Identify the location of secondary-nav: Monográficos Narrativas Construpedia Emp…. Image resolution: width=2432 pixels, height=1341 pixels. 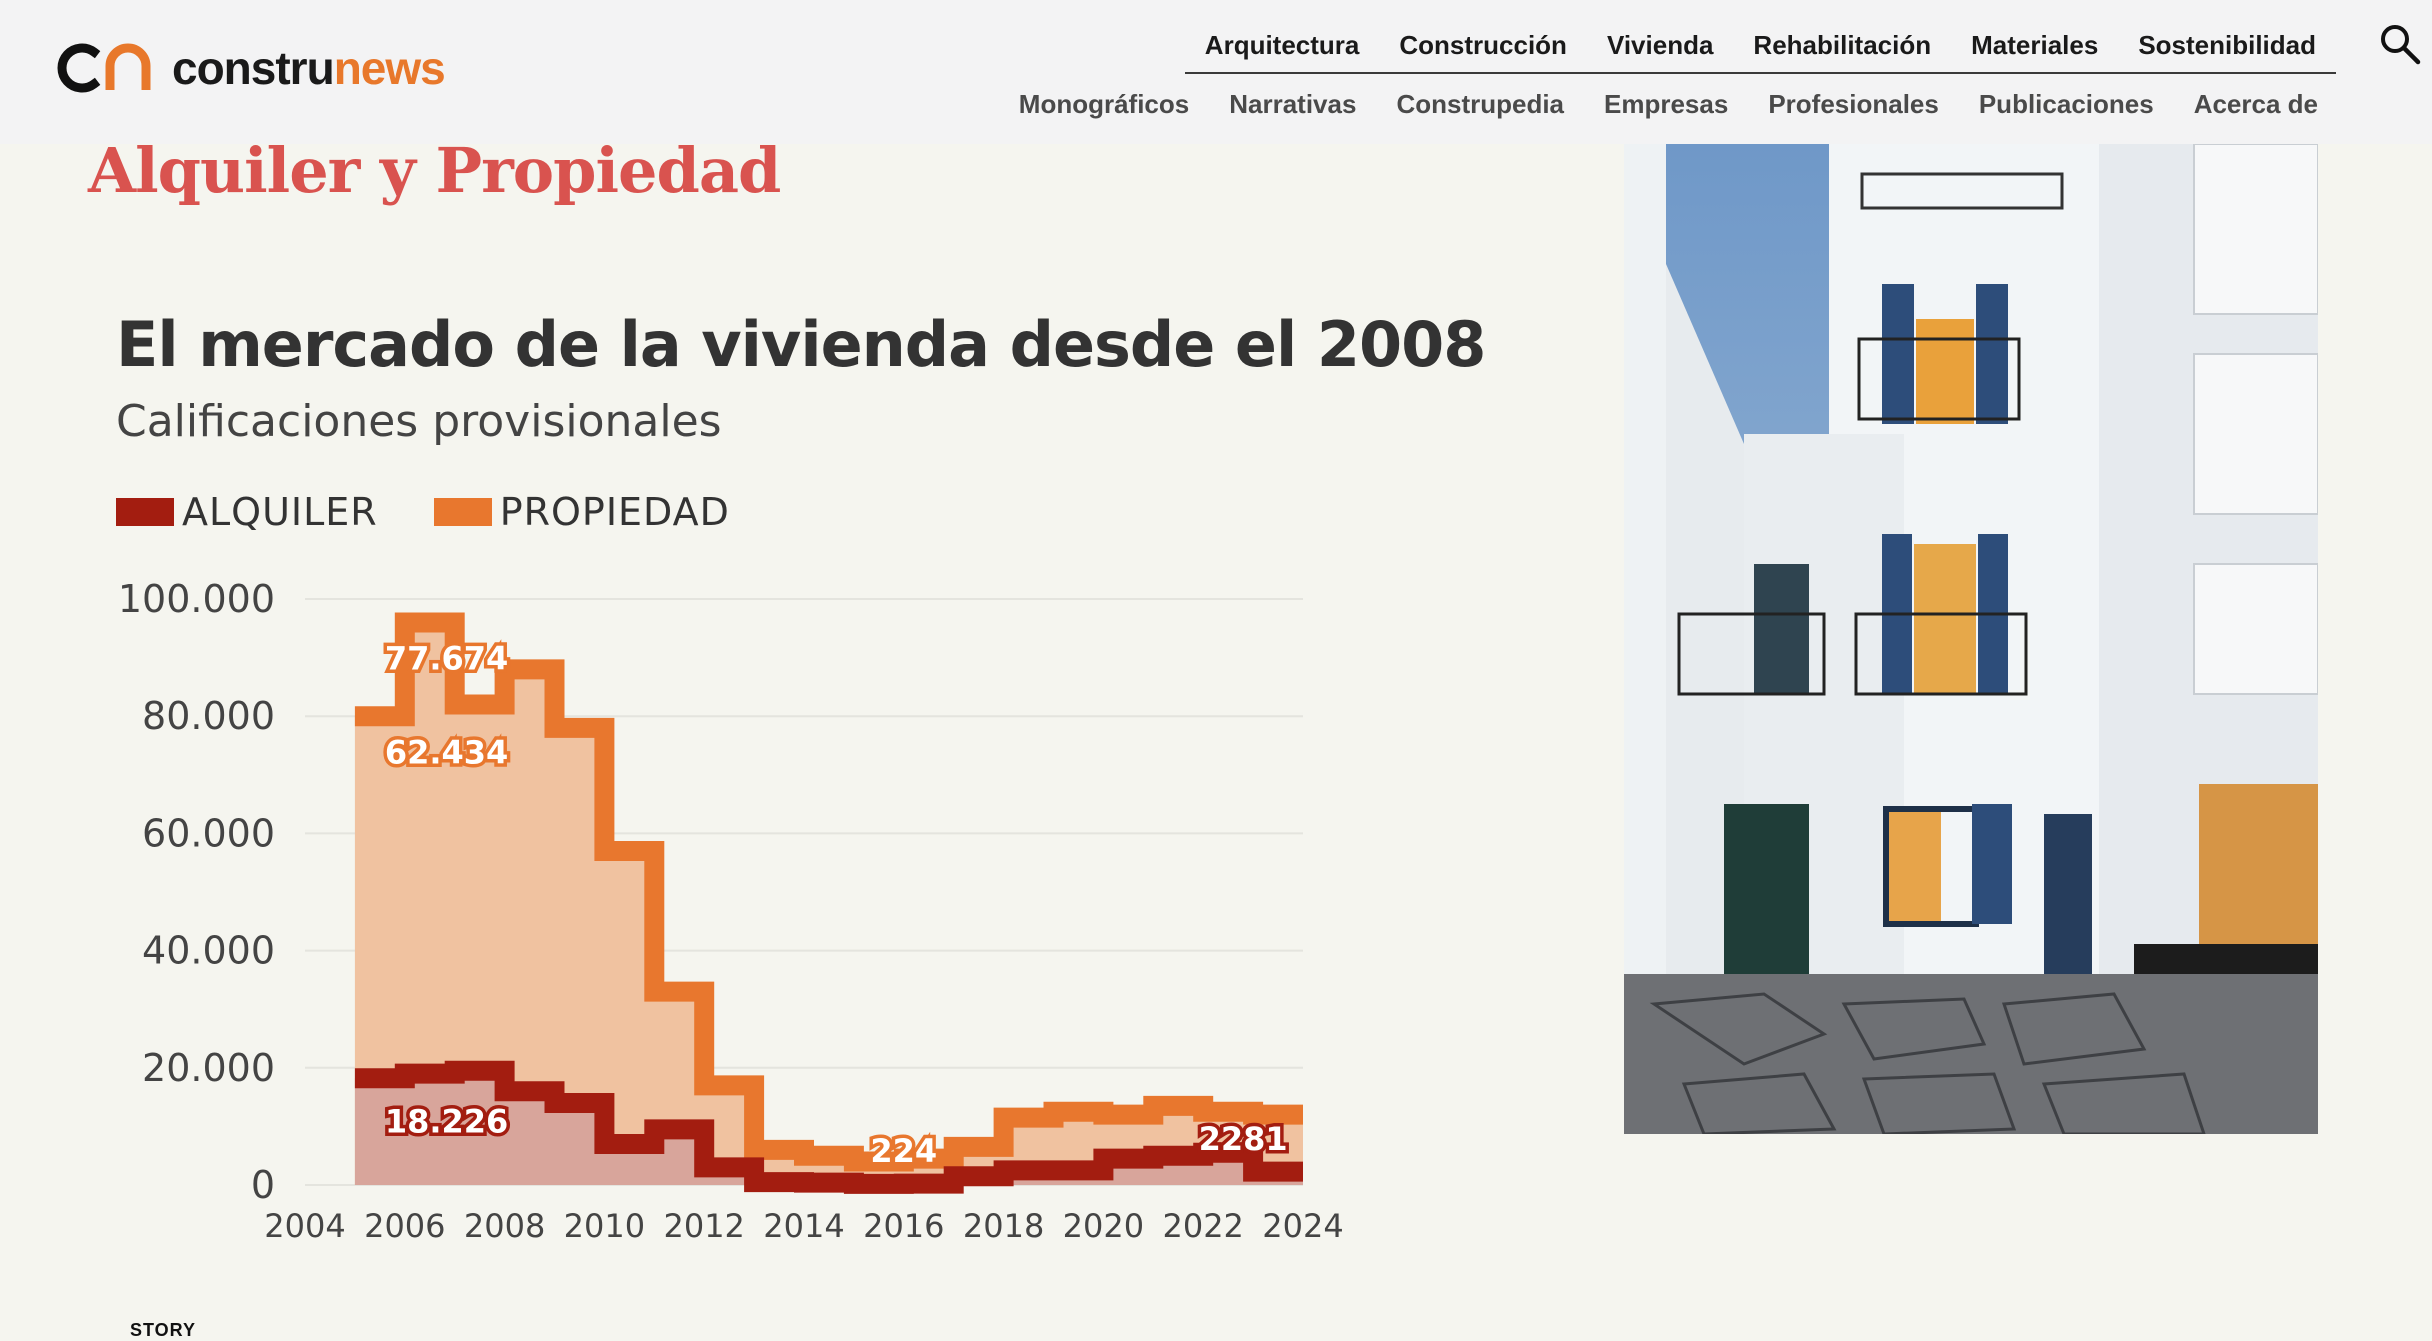
(1668, 104).